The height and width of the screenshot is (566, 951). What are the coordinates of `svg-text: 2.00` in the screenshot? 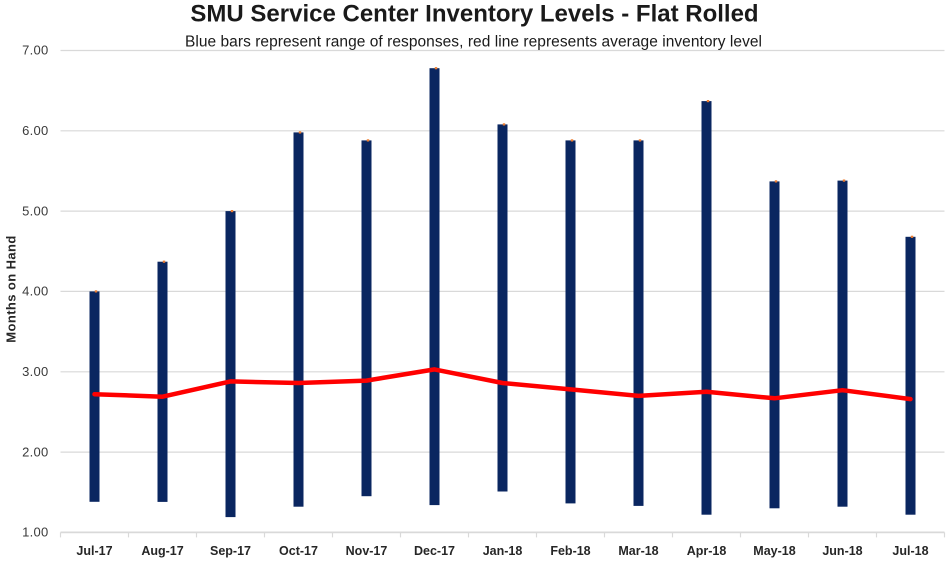 It's located at (35, 451).